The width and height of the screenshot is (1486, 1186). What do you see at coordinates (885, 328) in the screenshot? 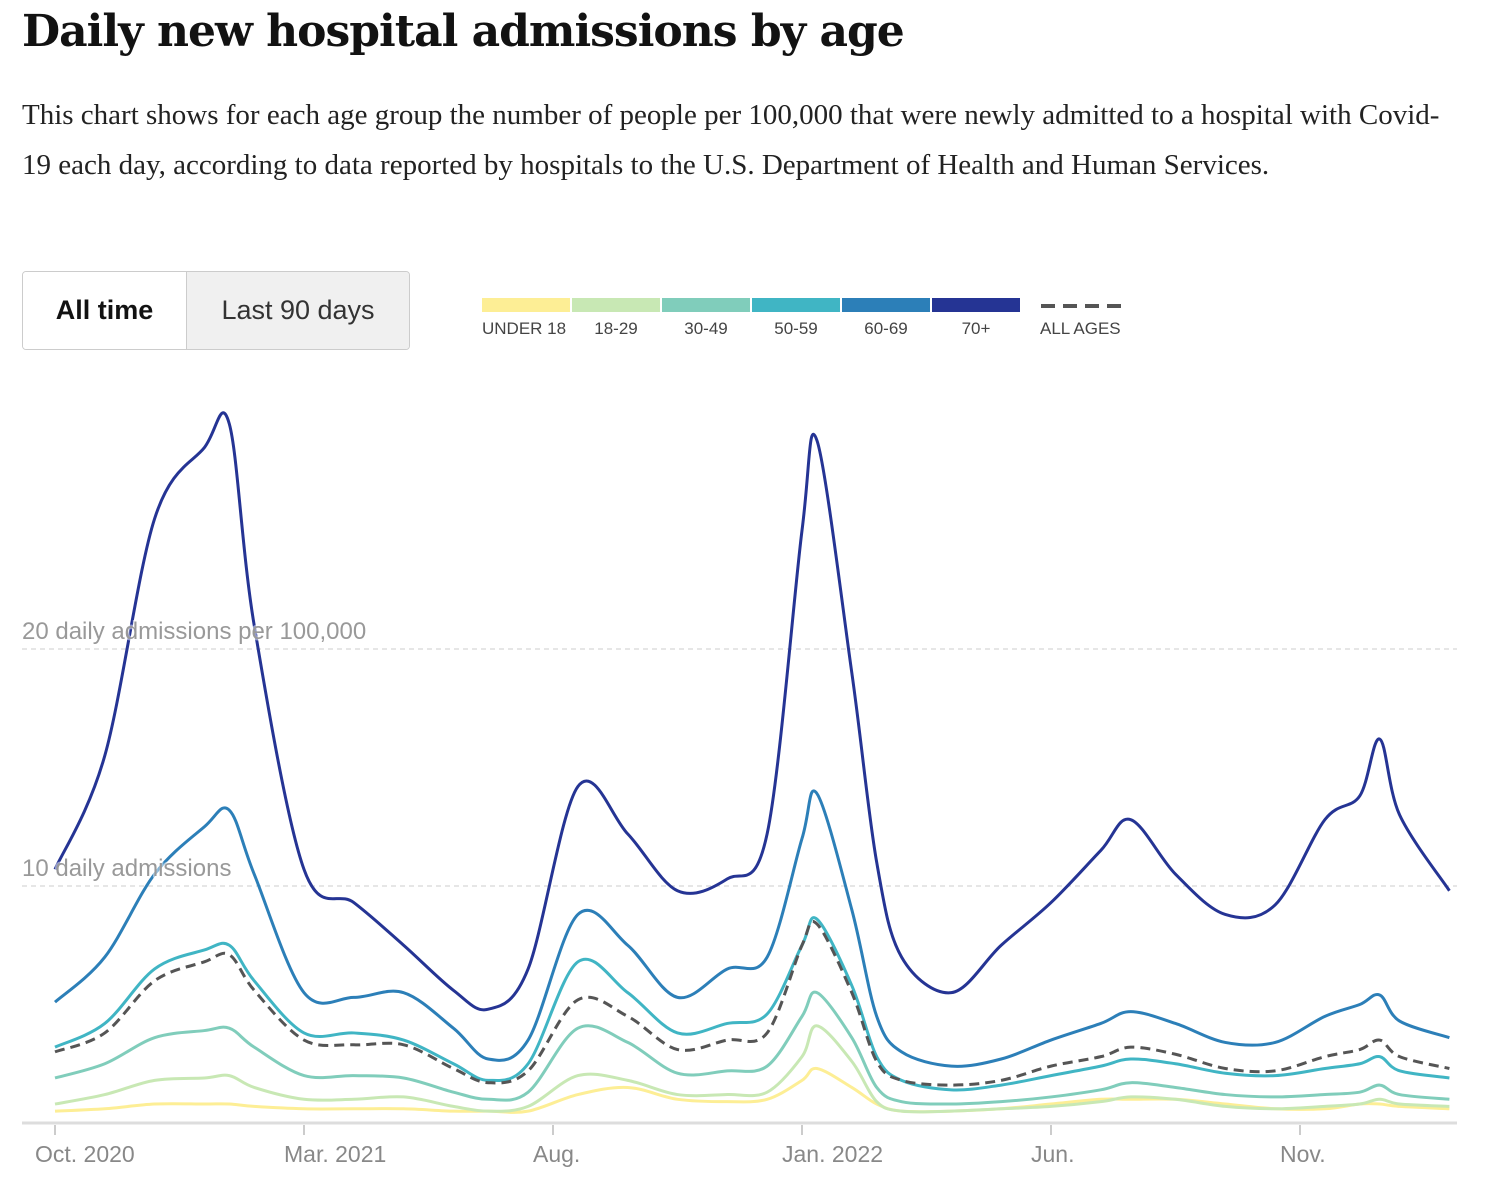
I see `legend-label: 60-69` at bounding box center [885, 328].